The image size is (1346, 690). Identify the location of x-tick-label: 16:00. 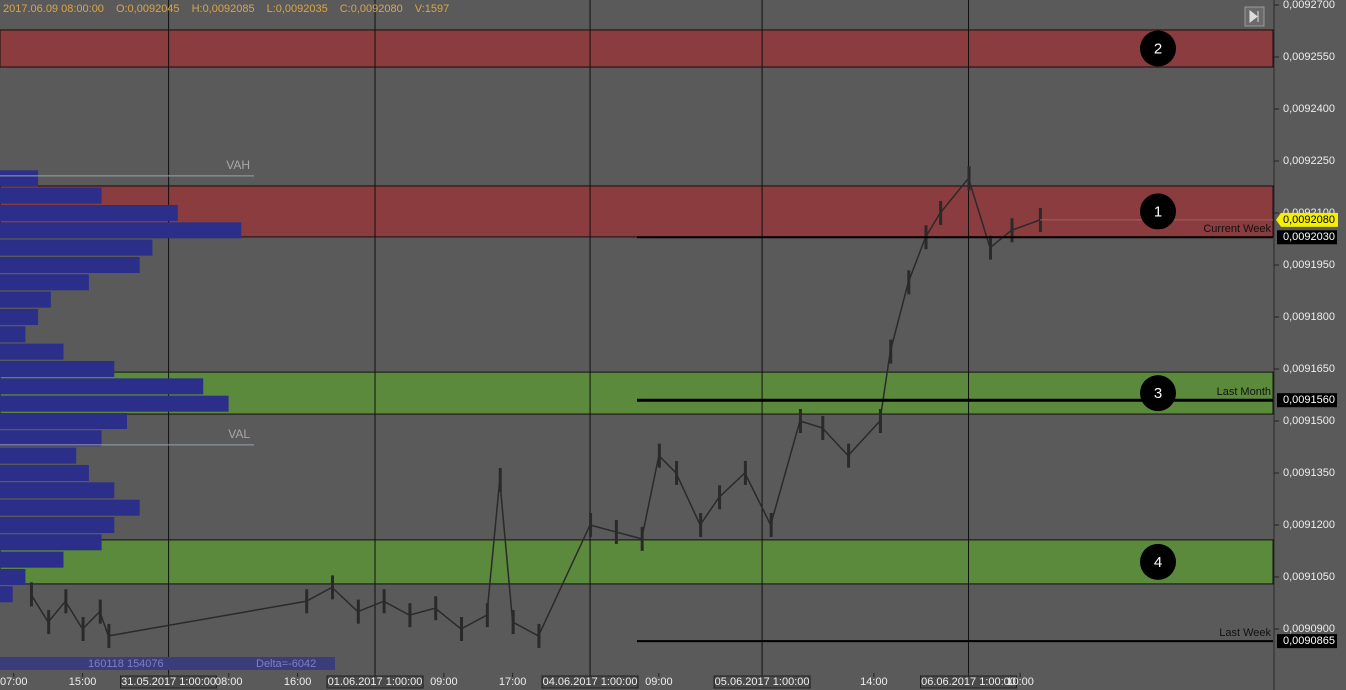
(298, 682).